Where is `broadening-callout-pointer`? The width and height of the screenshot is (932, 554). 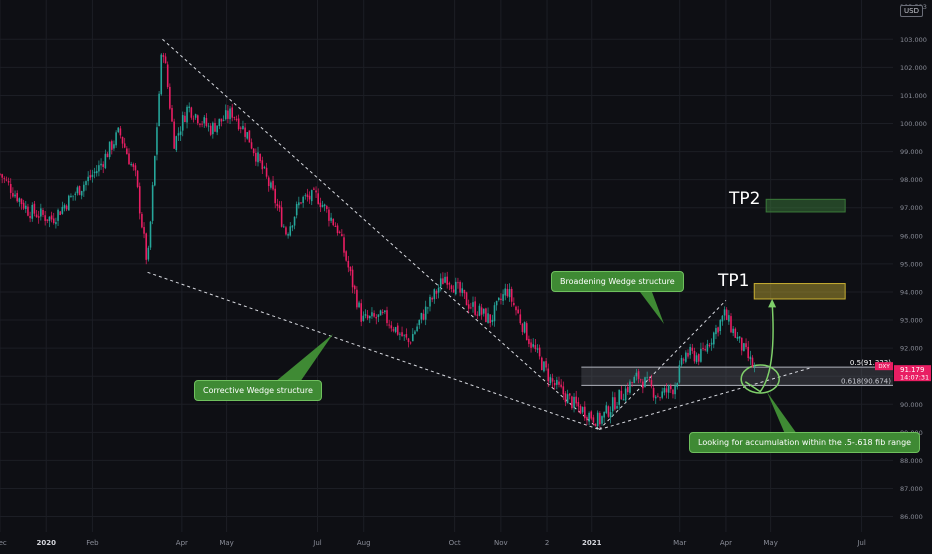
broadening-callout-pointer is located at coordinates (652, 308).